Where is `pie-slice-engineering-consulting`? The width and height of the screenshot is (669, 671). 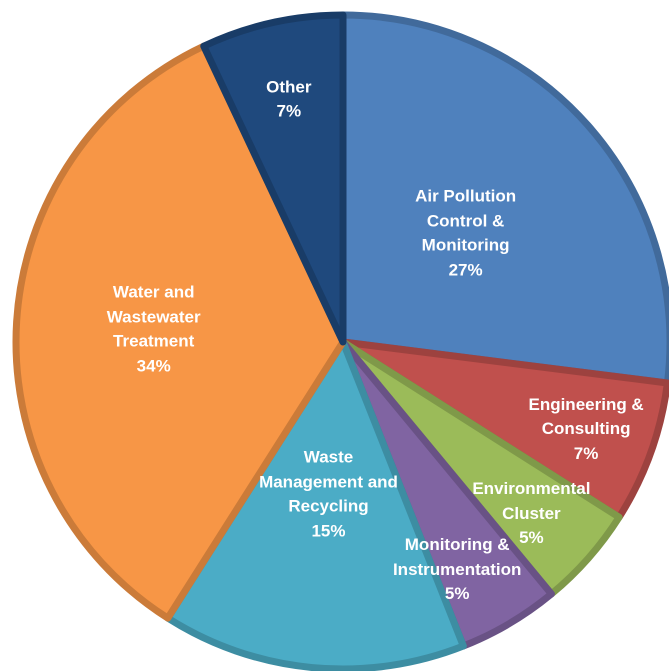 pie-slice-engineering-consulting is located at coordinates (504, 429).